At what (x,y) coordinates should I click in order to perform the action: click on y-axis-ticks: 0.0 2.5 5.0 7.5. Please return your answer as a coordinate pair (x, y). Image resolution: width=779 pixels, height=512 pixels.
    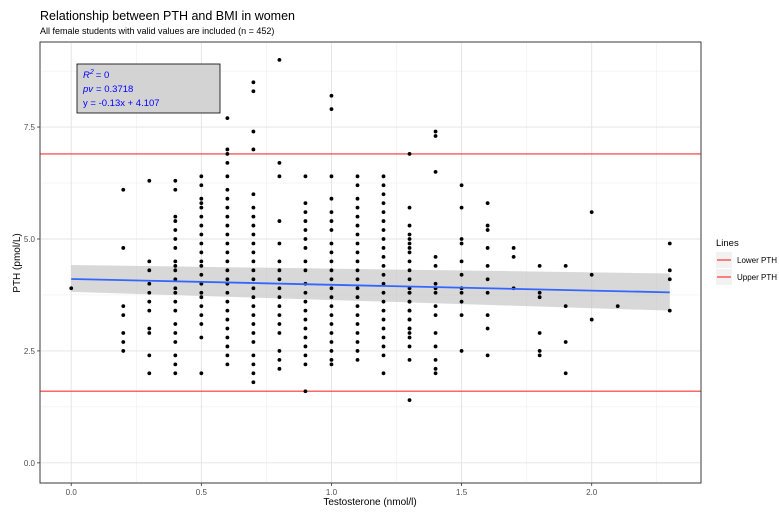
    Looking at the image, I should click on (32, 295).